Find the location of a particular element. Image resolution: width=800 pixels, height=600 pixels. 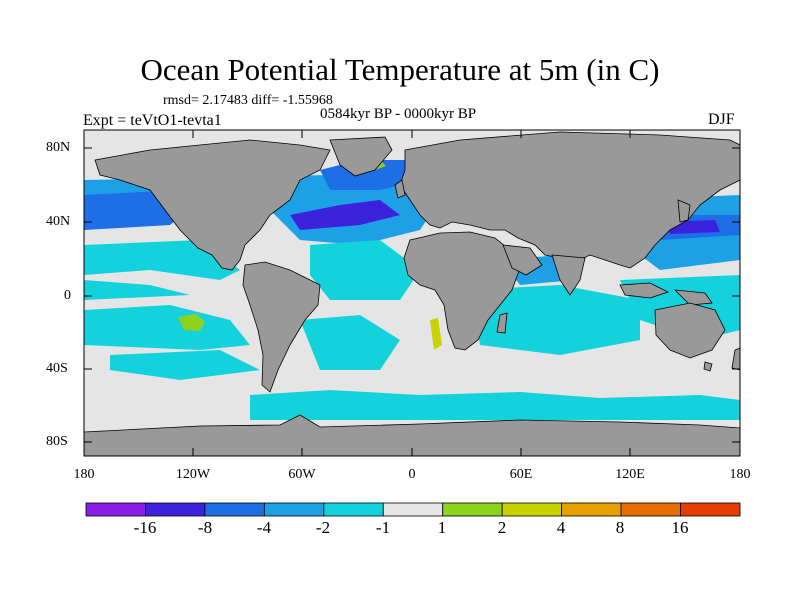

lon-label-180e: 180 is located at coordinates (740, 474).